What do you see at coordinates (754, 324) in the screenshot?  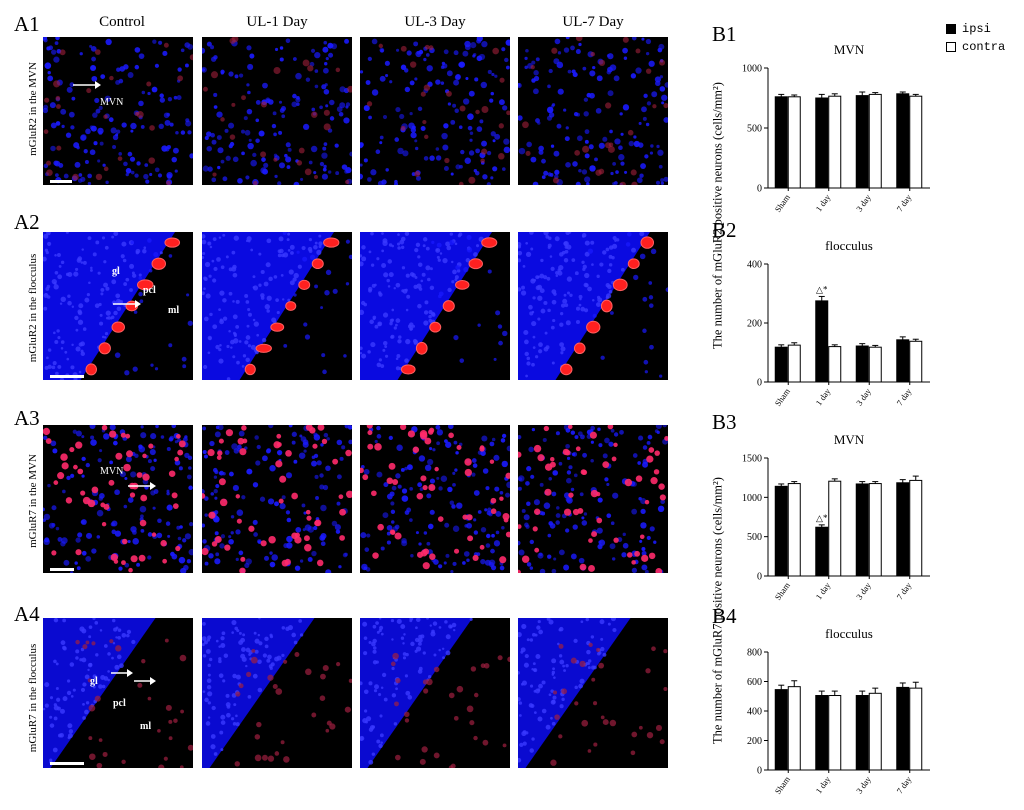 I see `y-tick-label: 200` at bounding box center [754, 324].